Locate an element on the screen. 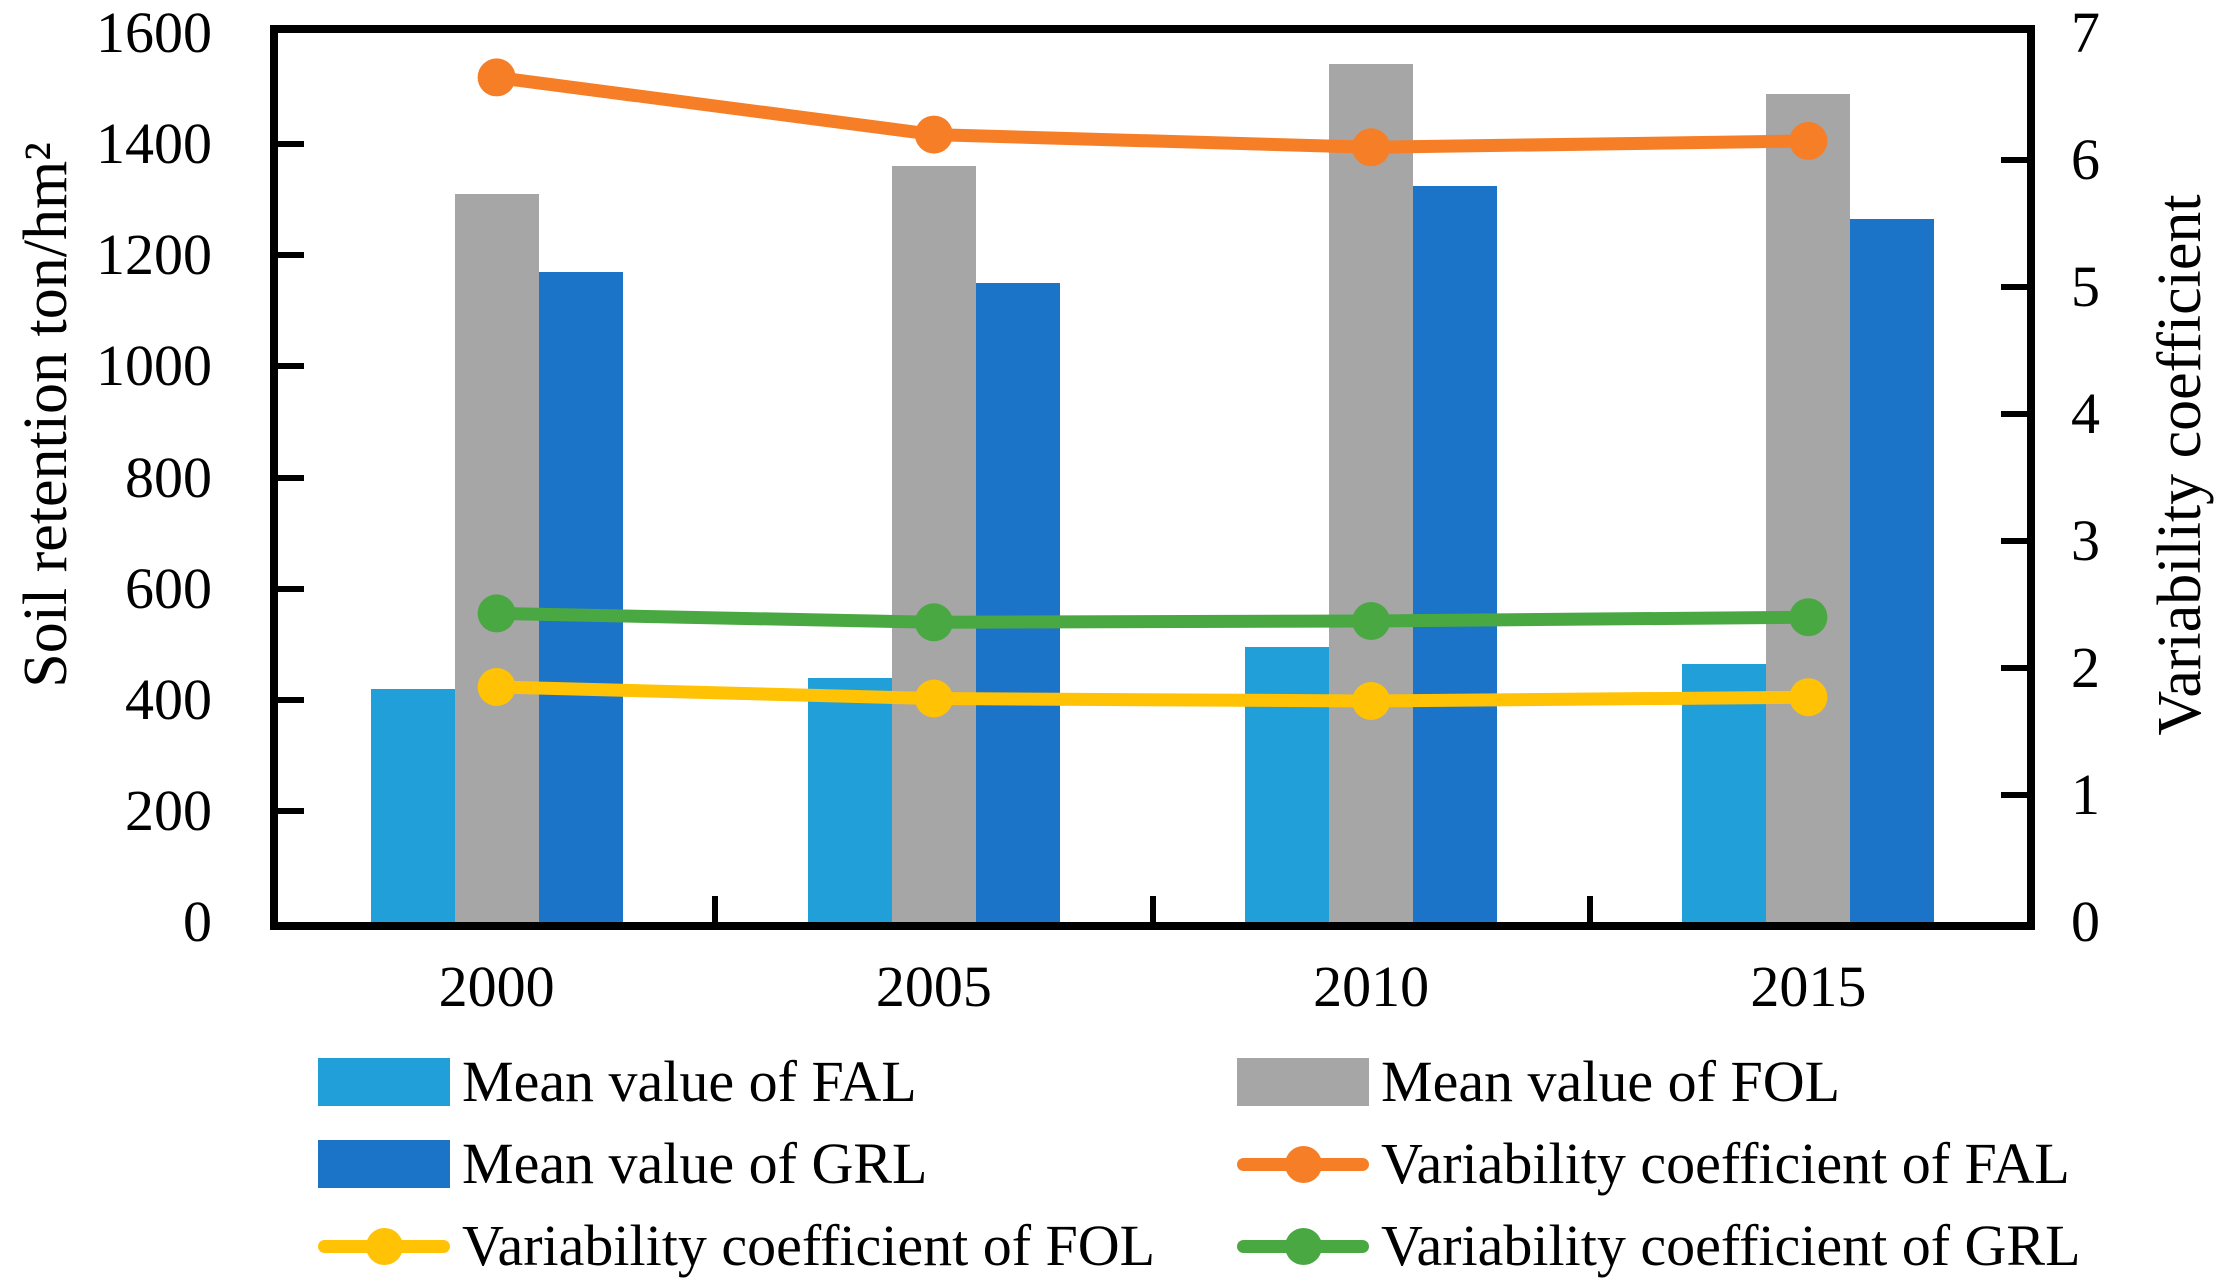  left-axis-tick-label-800: 800 is located at coordinates (168, 477).